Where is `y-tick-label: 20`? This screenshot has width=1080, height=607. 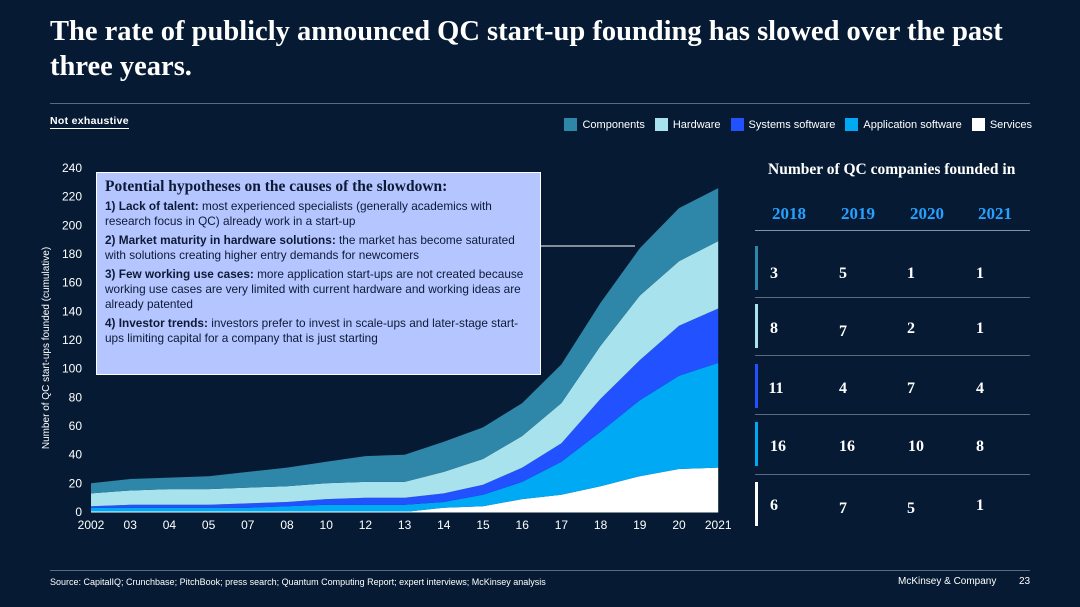
y-tick-label: 20 is located at coordinates (76, 483).